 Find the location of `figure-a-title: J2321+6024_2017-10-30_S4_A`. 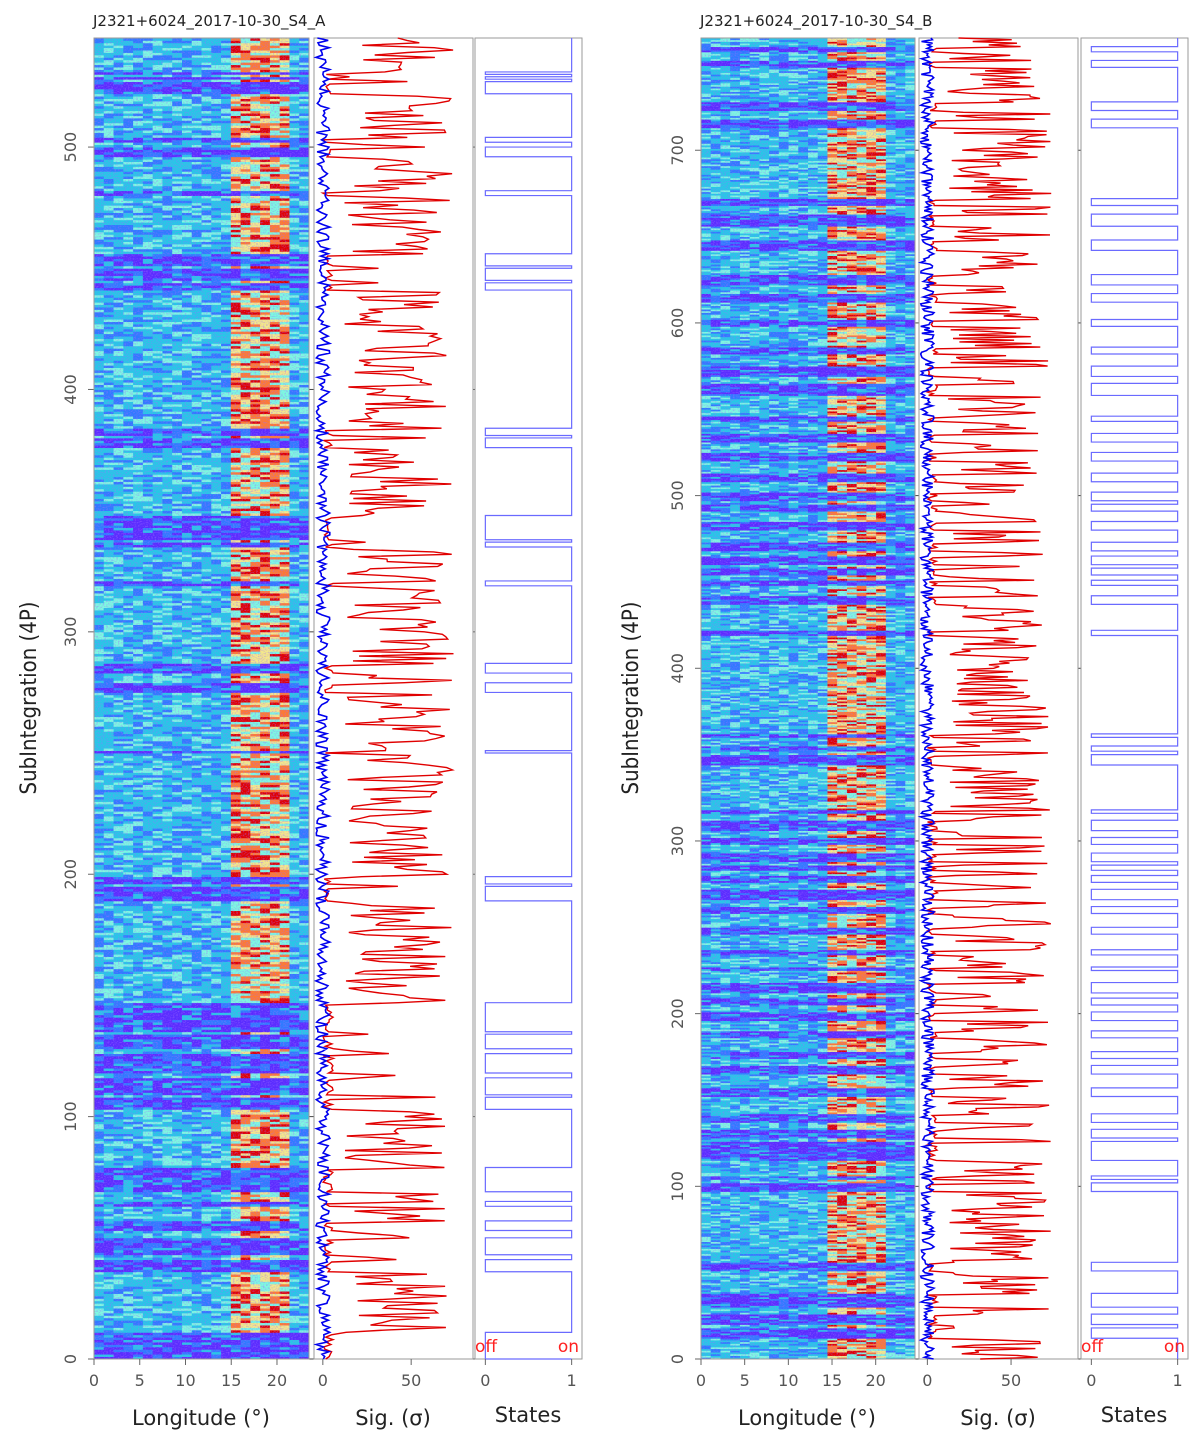

figure-a-title: J2321+6024_2017-10-30_S4_A is located at coordinates (209, 21).